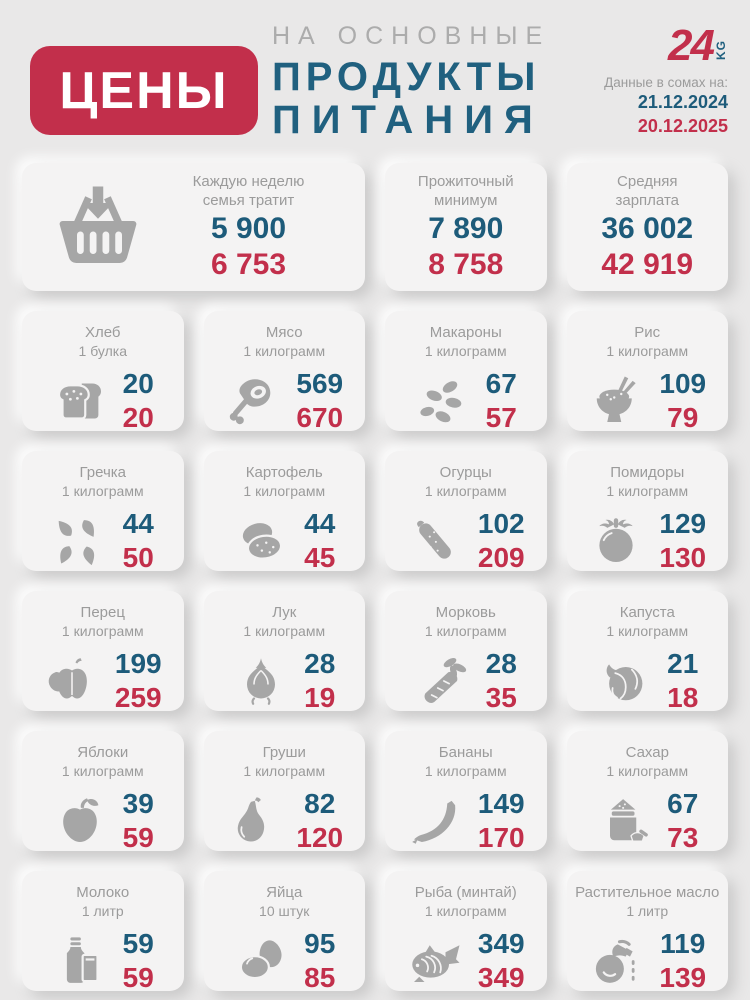 The image size is (750, 1000). I want to click on summary-value-2025: 8 758, so click(466, 264).